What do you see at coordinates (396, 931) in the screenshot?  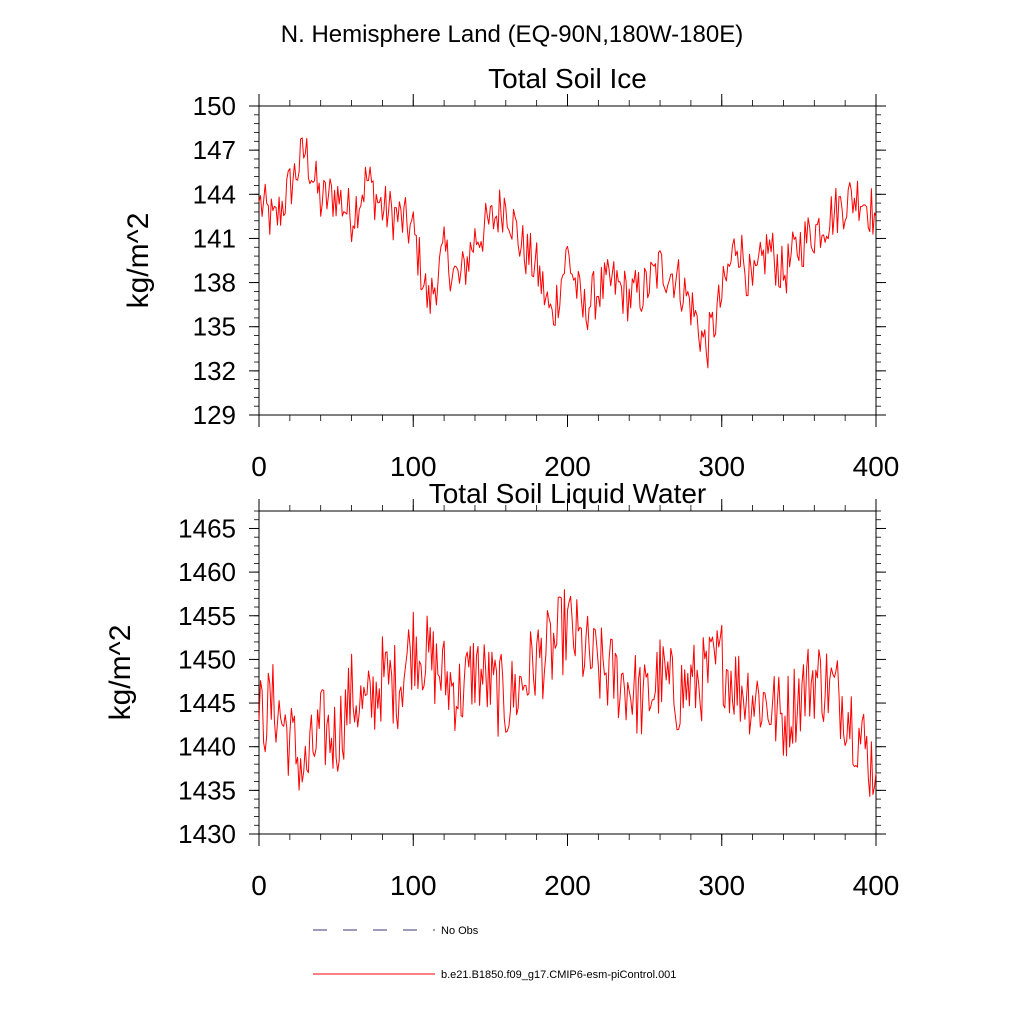 I see `legend-item-1: No Obs` at bounding box center [396, 931].